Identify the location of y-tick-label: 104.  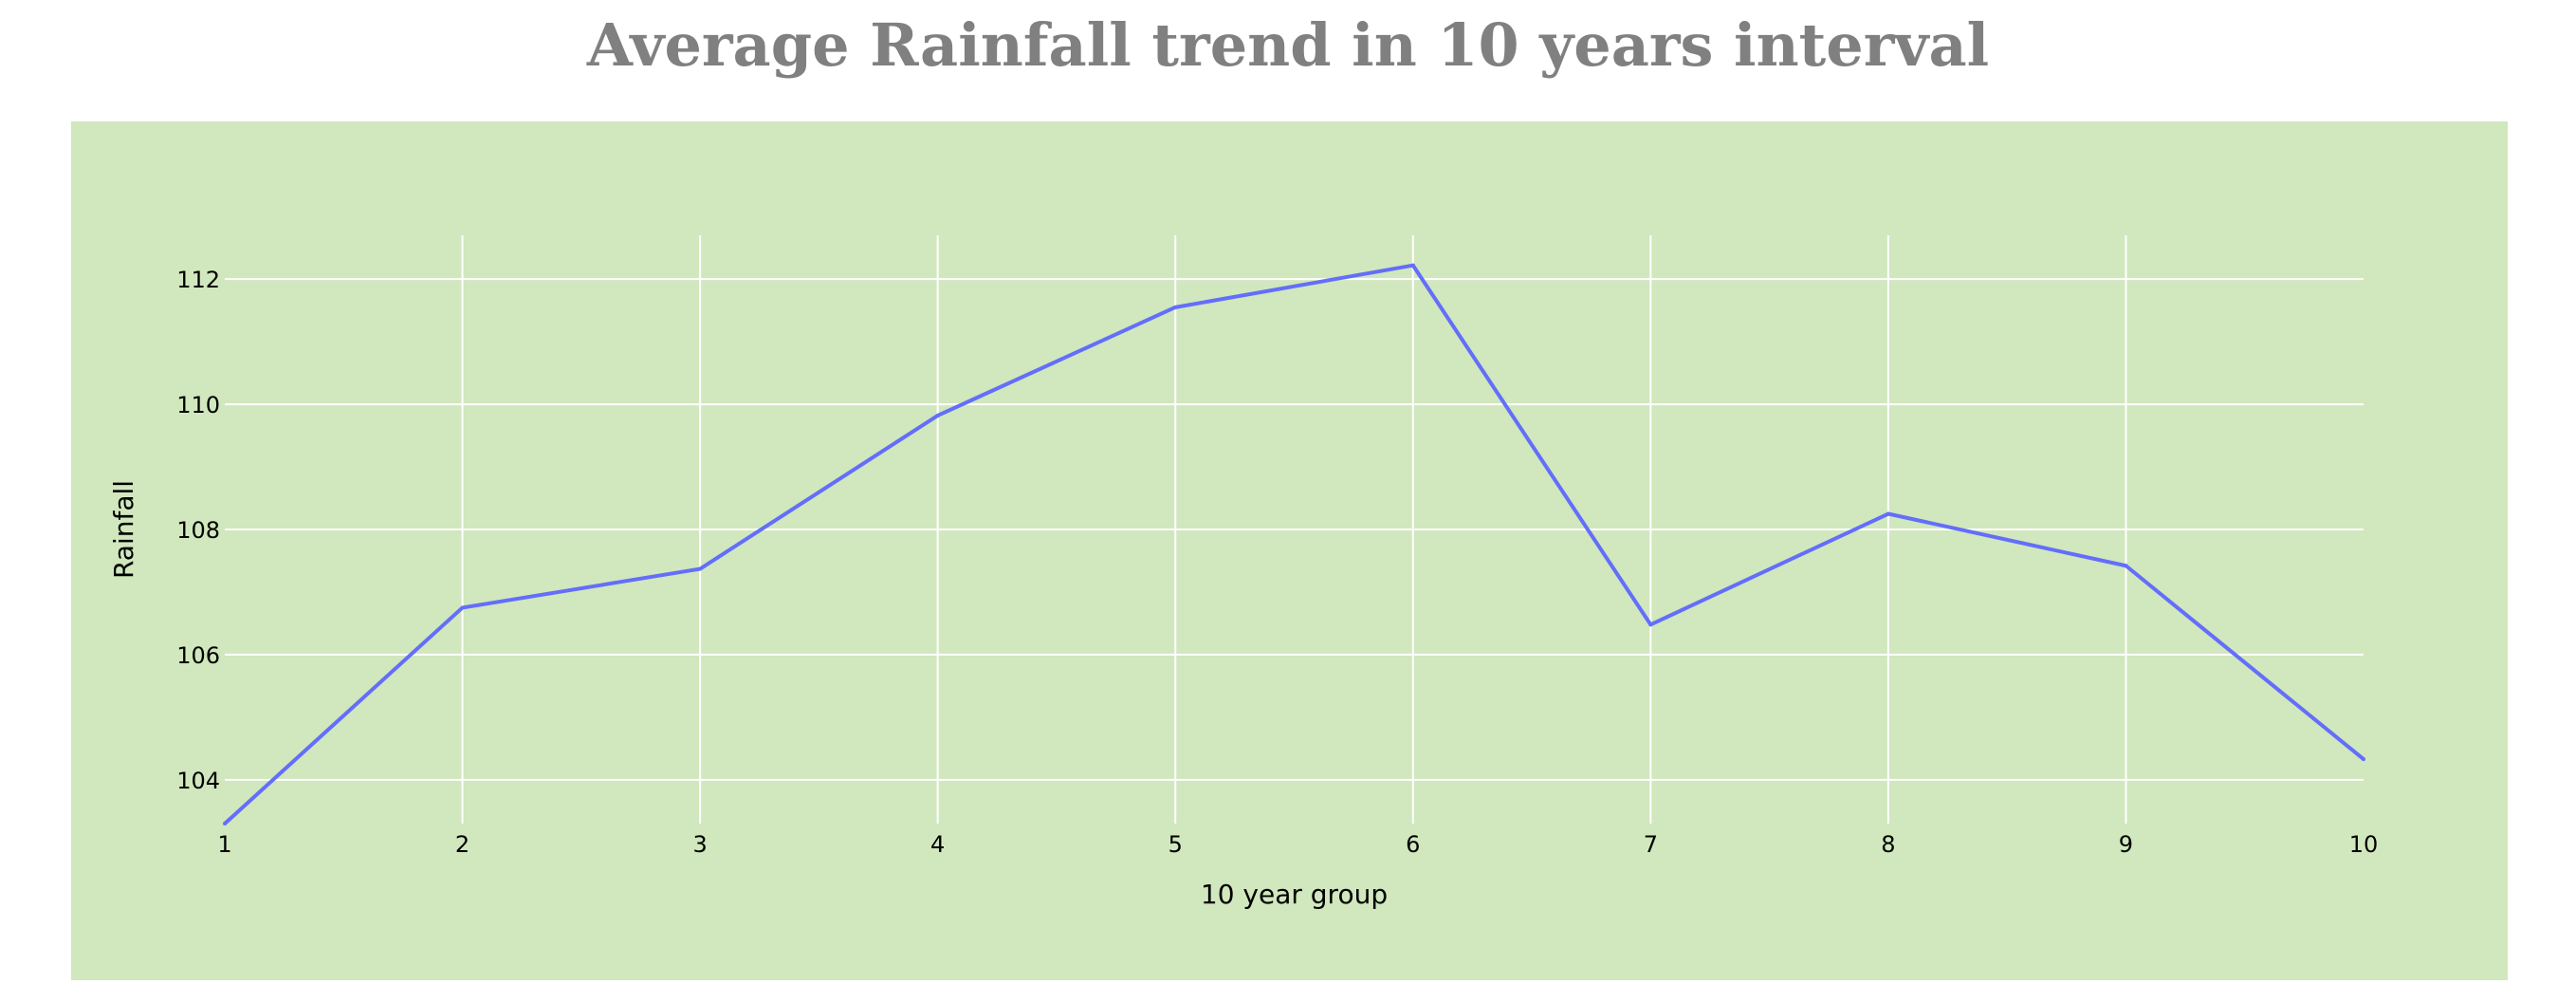
(198, 781).